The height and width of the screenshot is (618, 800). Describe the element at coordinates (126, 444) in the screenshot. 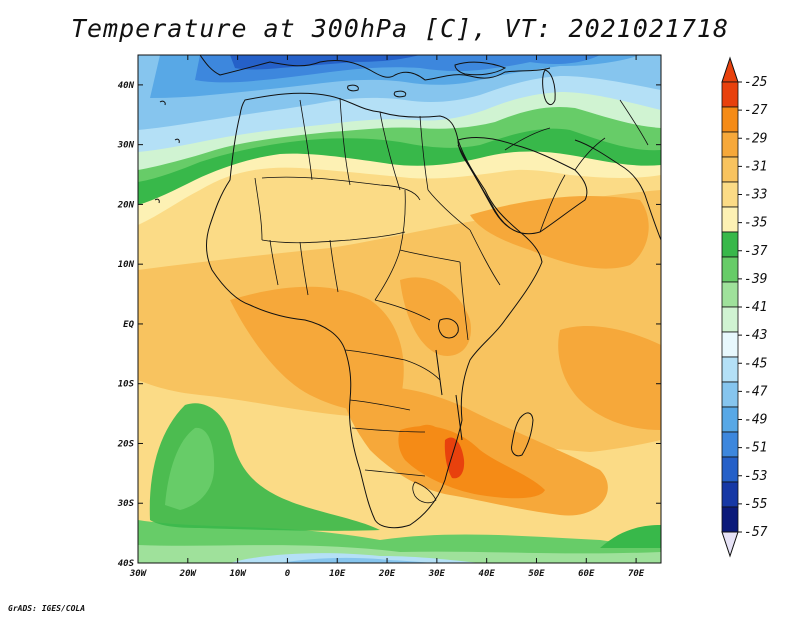

I see `lat-label: 20S` at that location.